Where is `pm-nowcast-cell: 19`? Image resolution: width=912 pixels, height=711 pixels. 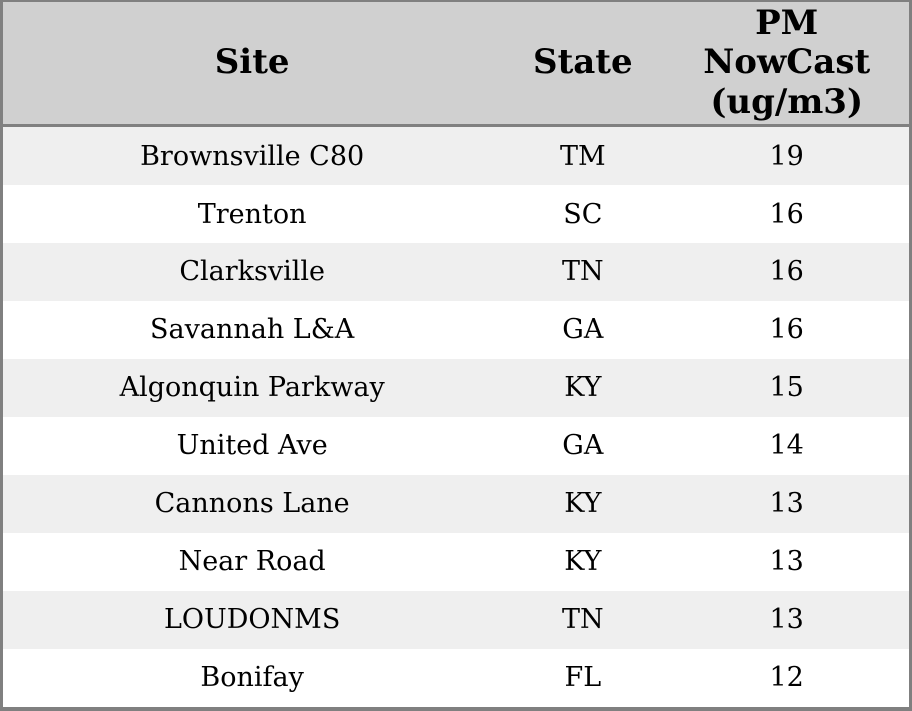
pm-nowcast-cell: 19 is located at coordinates (786, 156).